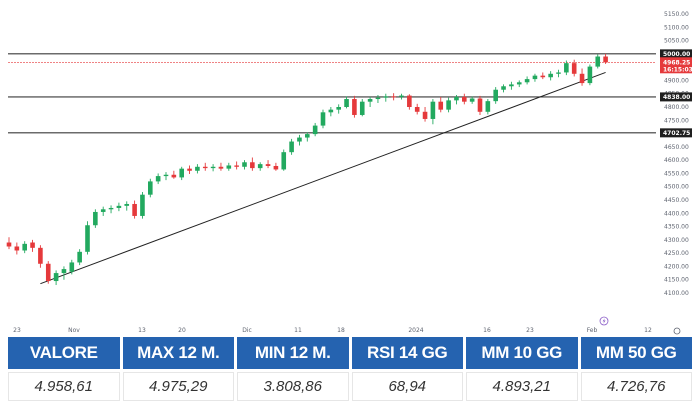  Describe the element at coordinates (676, 27) in the screenshot. I see `price-tick-label: 5100.00` at that location.